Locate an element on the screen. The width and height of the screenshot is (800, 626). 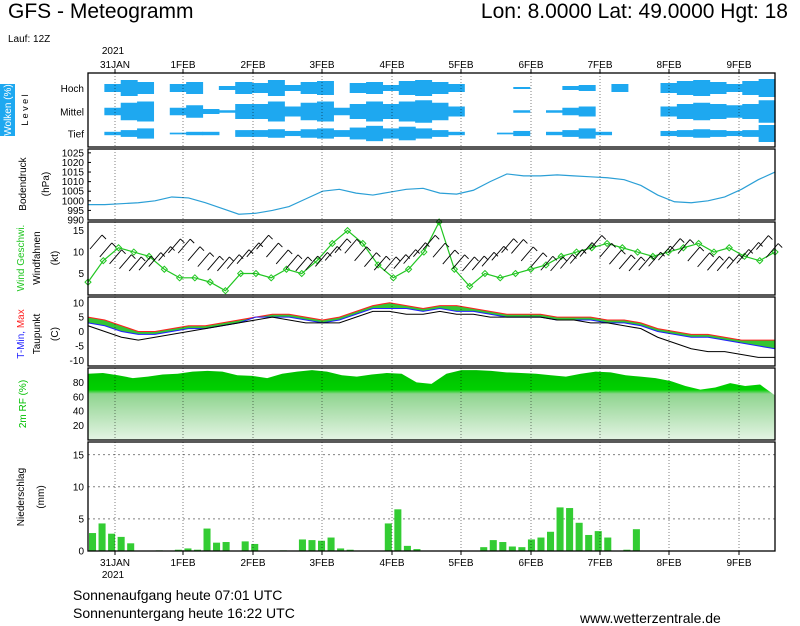
humidity-axis-label: 2m RF (%) is located at coordinates (23, 404).